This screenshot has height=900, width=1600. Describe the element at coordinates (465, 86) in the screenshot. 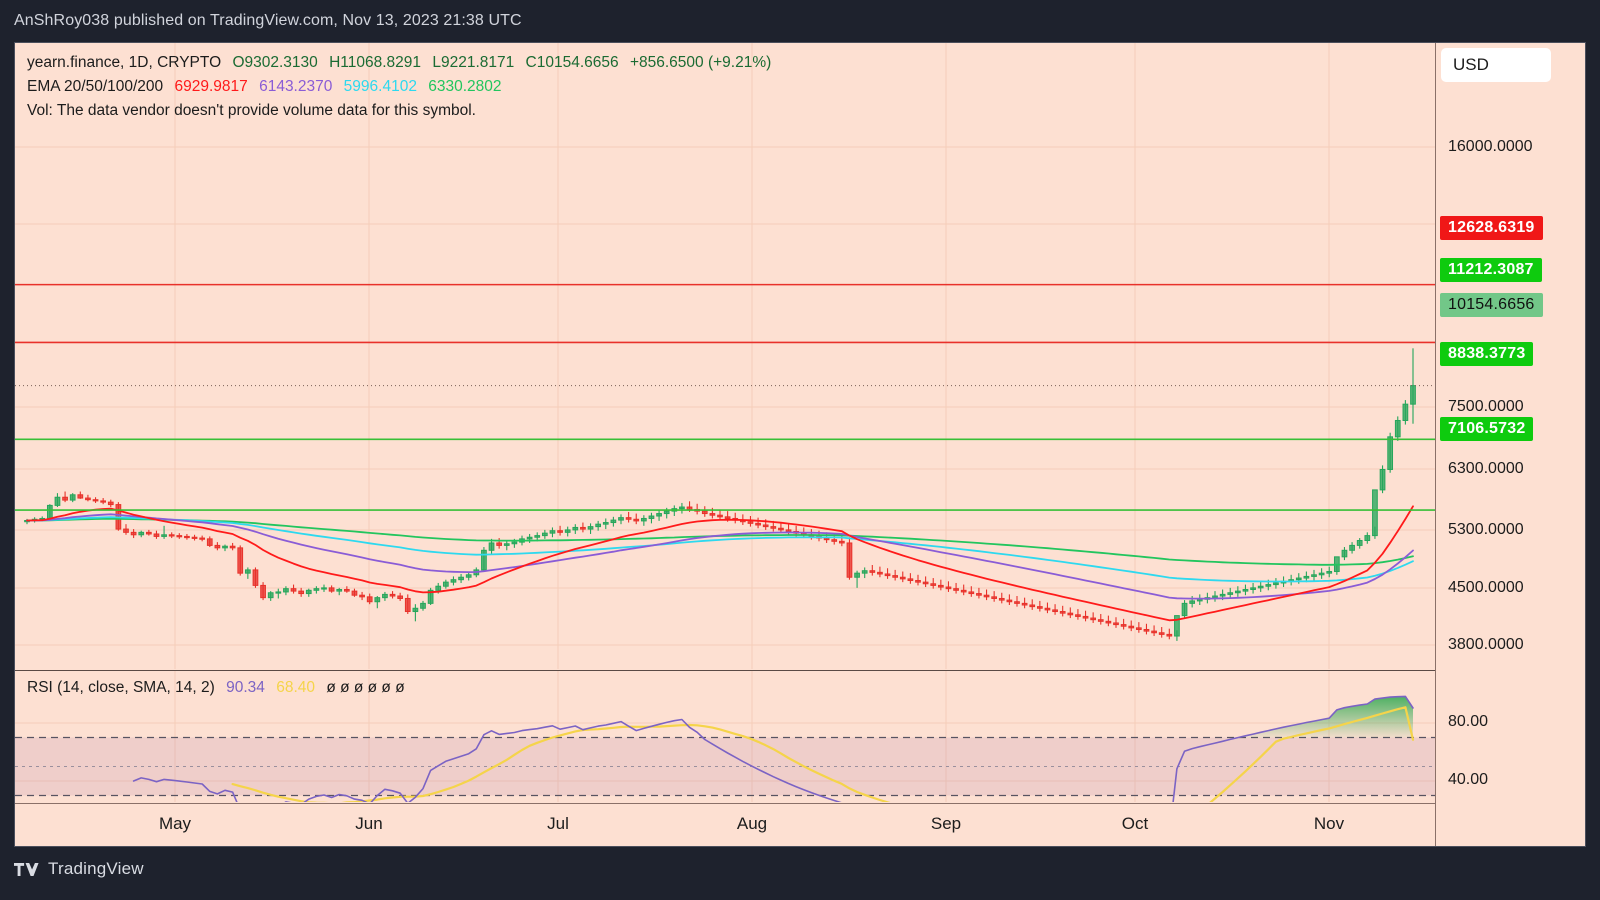

I see `legend-ema200-value: 6330.2802` at that location.